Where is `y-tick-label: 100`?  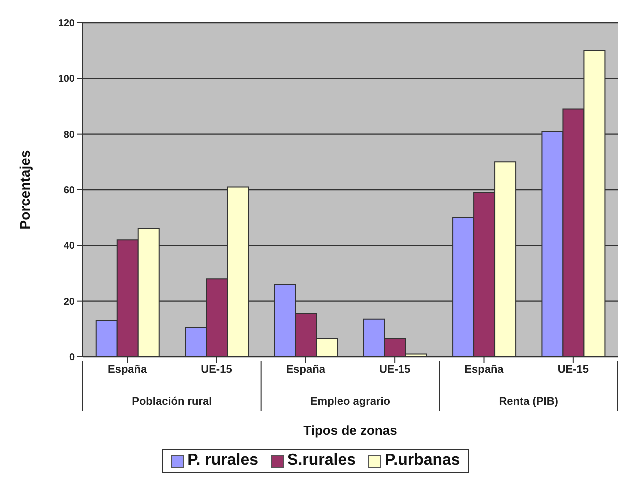 y-tick-label: 100 is located at coordinates (67, 80).